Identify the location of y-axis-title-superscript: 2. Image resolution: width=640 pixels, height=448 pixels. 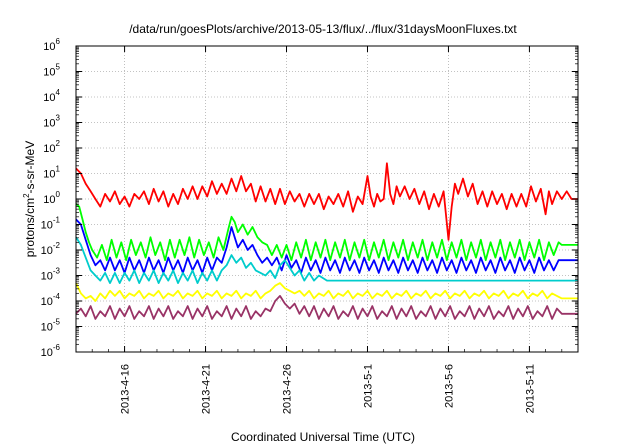
(26, 195).